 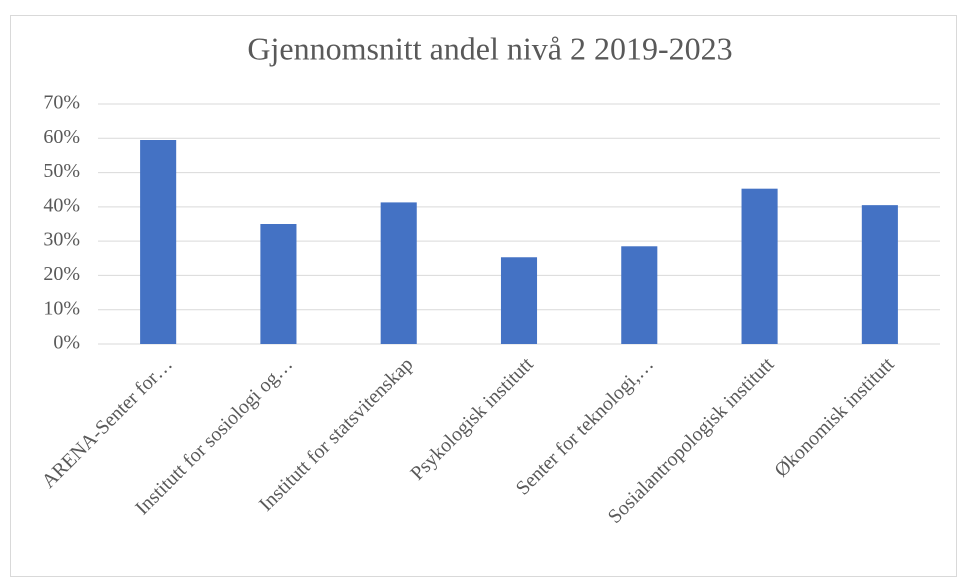 I want to click on y-tick-label: 0%, so click(x=66, y=343).